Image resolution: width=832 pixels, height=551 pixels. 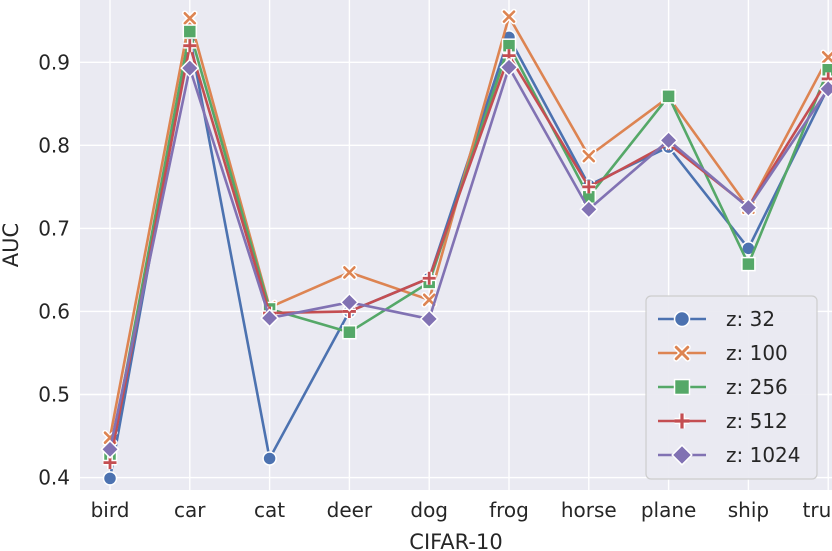 What do you see at coordinates (669, 510) in the screenshot?
I see `x-tick-label: plane` at bounding box center [669, 510].